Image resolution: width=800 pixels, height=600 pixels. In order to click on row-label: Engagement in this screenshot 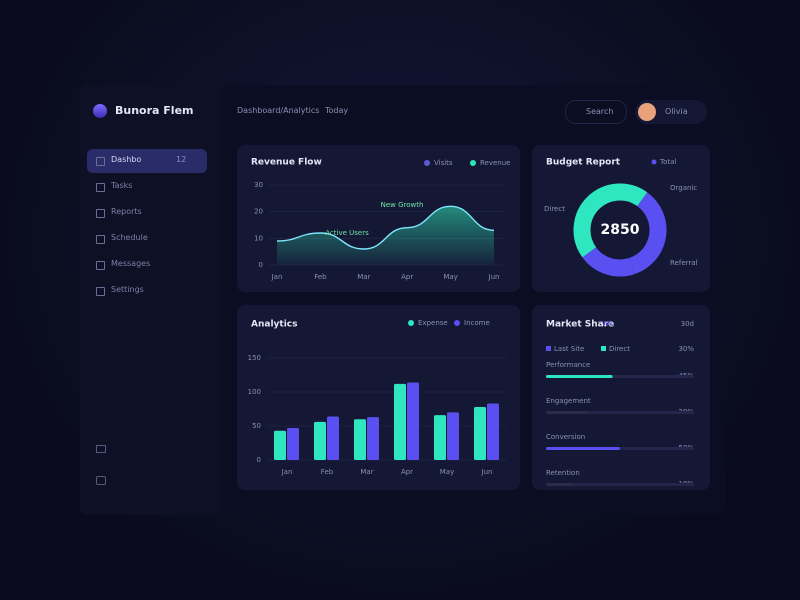, I will do `click(568, 401)`.